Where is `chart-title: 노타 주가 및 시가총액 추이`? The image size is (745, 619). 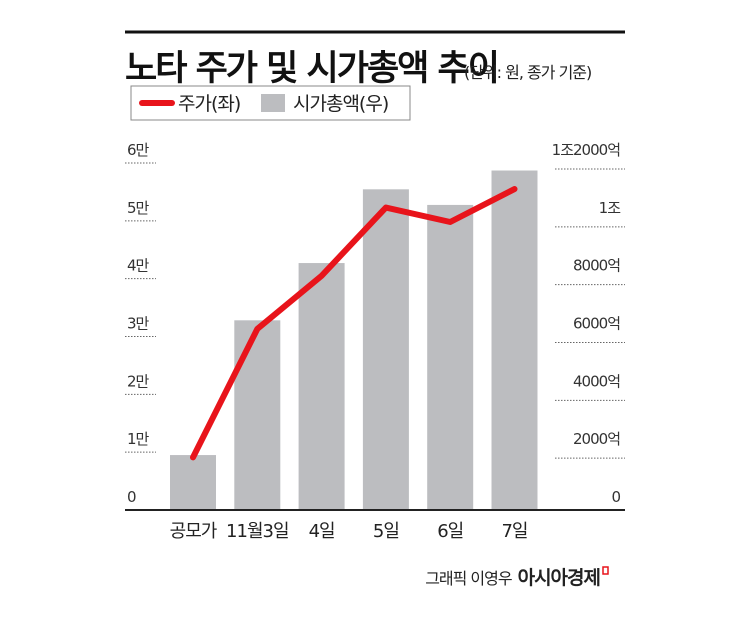 chart-title: 노타 주가 및 시가총액 추이 is located at coordinates (311, 69).